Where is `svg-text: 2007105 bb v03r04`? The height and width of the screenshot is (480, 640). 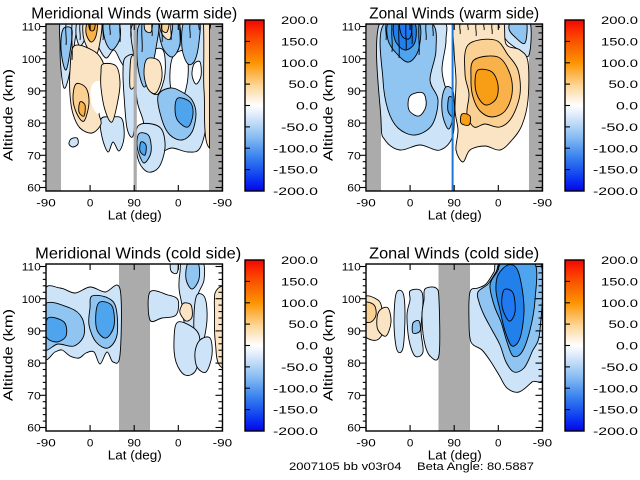
svg-text: 2007105 bb v03r04 is located at coordinates (345, 467).